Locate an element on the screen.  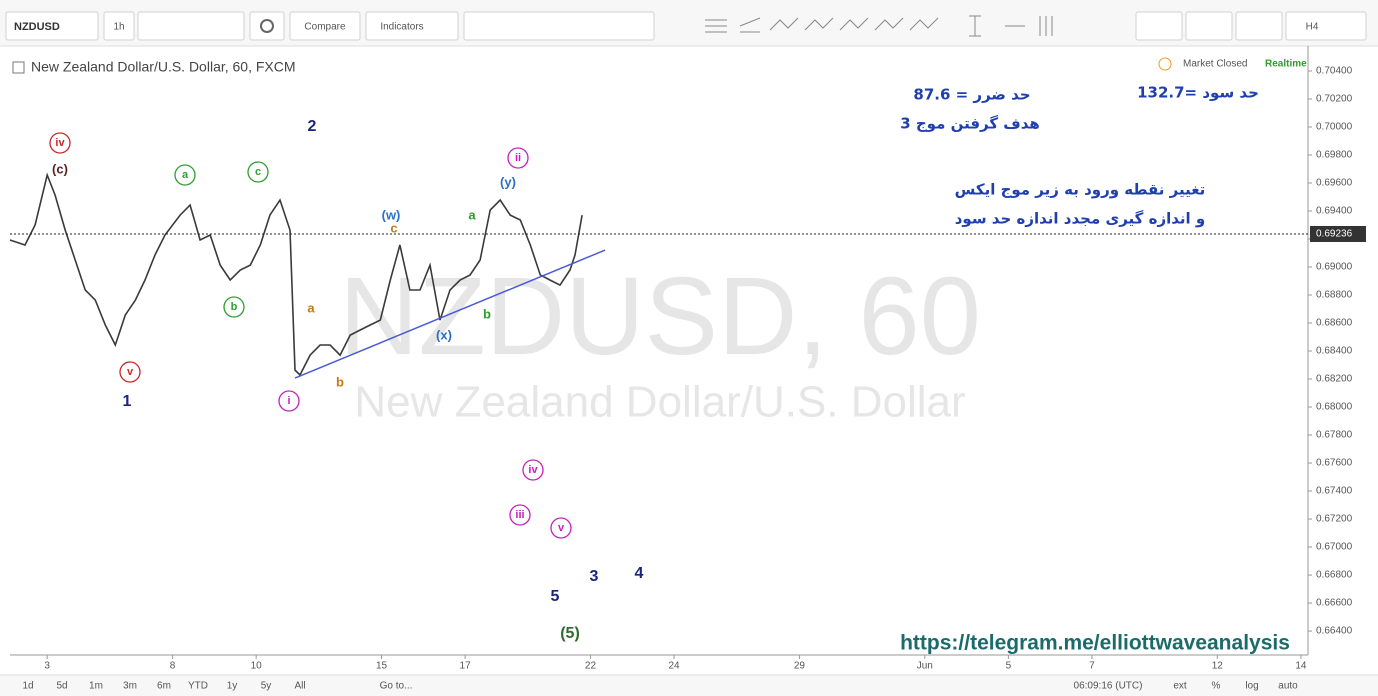
wave-label: (w) is located at coordinates (391, 214).